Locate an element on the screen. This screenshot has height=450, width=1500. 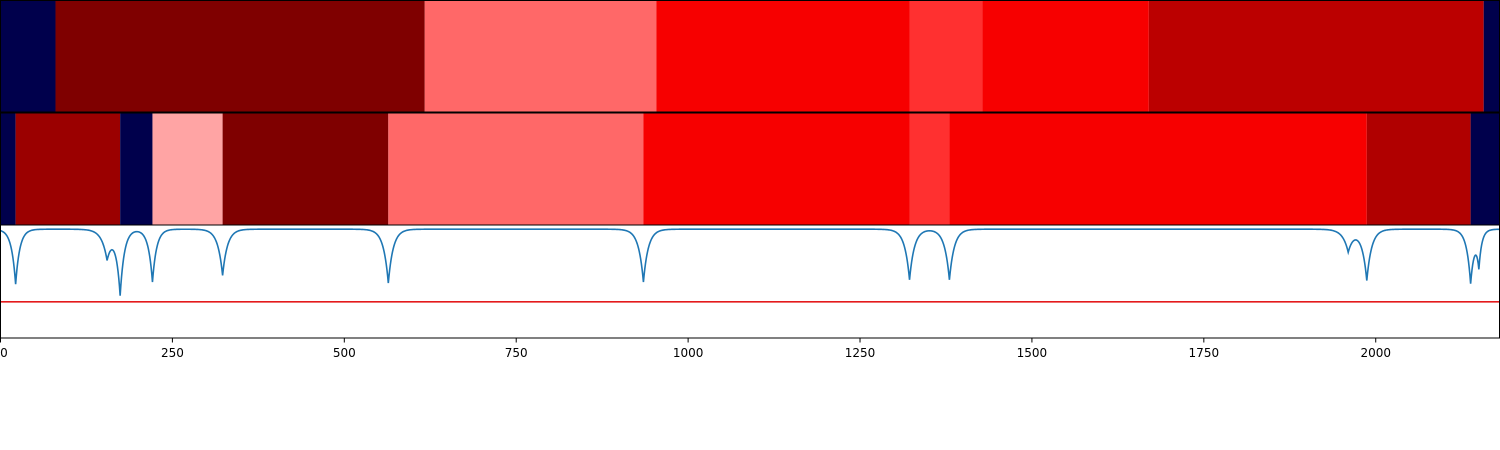
x-tick-label-250: 250 is located at coordinates (172, 353).